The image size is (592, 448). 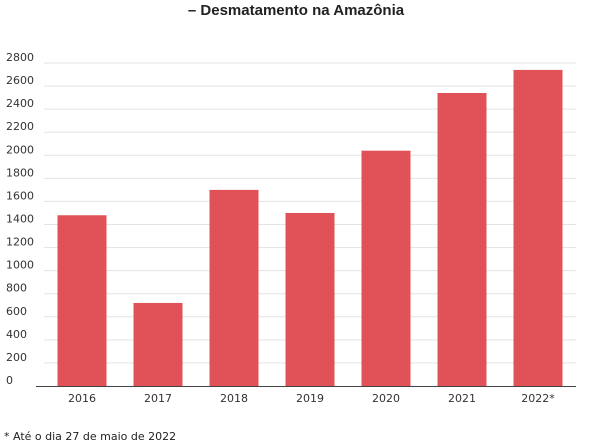 I want to click on x-tick-label: 2019, so click(x=310, y=398).